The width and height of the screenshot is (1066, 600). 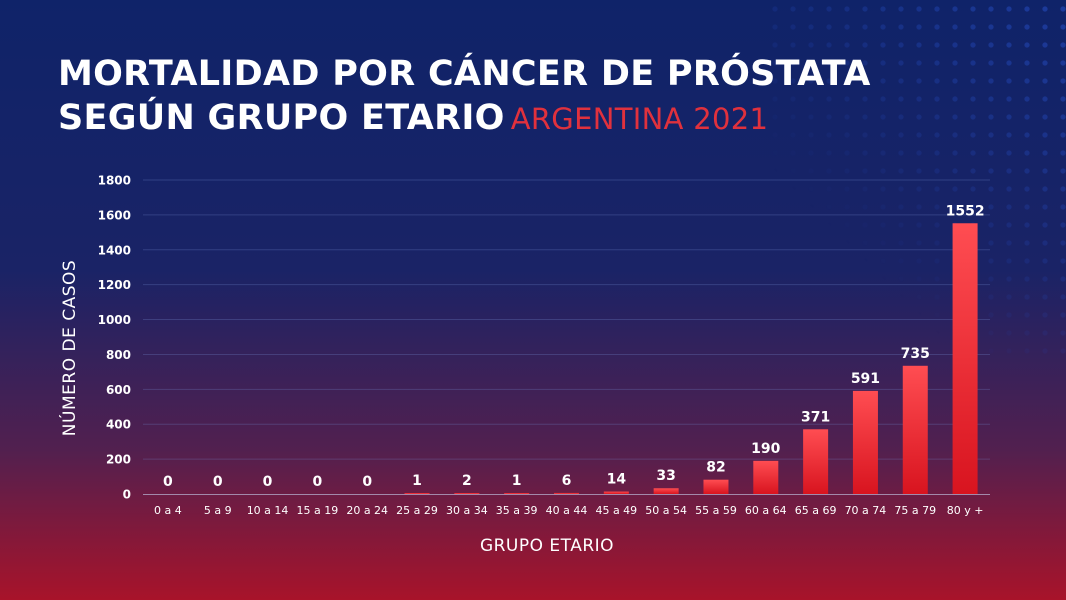 I want to click on bar-value-label: 82, so click(x=715, y=468).